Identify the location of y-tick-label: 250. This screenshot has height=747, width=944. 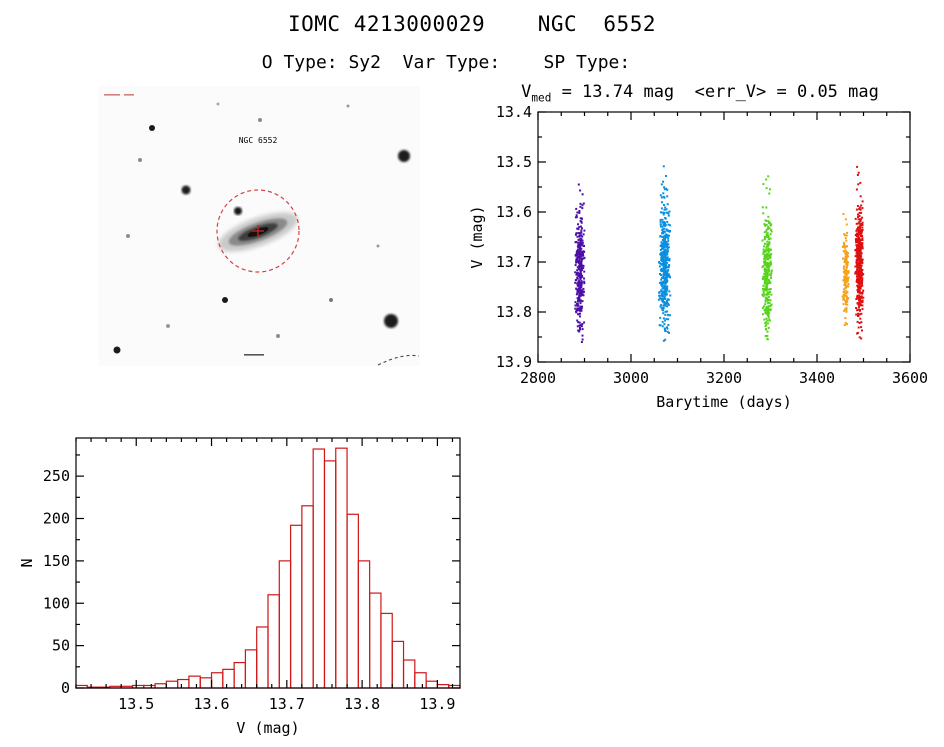
(56, 476).